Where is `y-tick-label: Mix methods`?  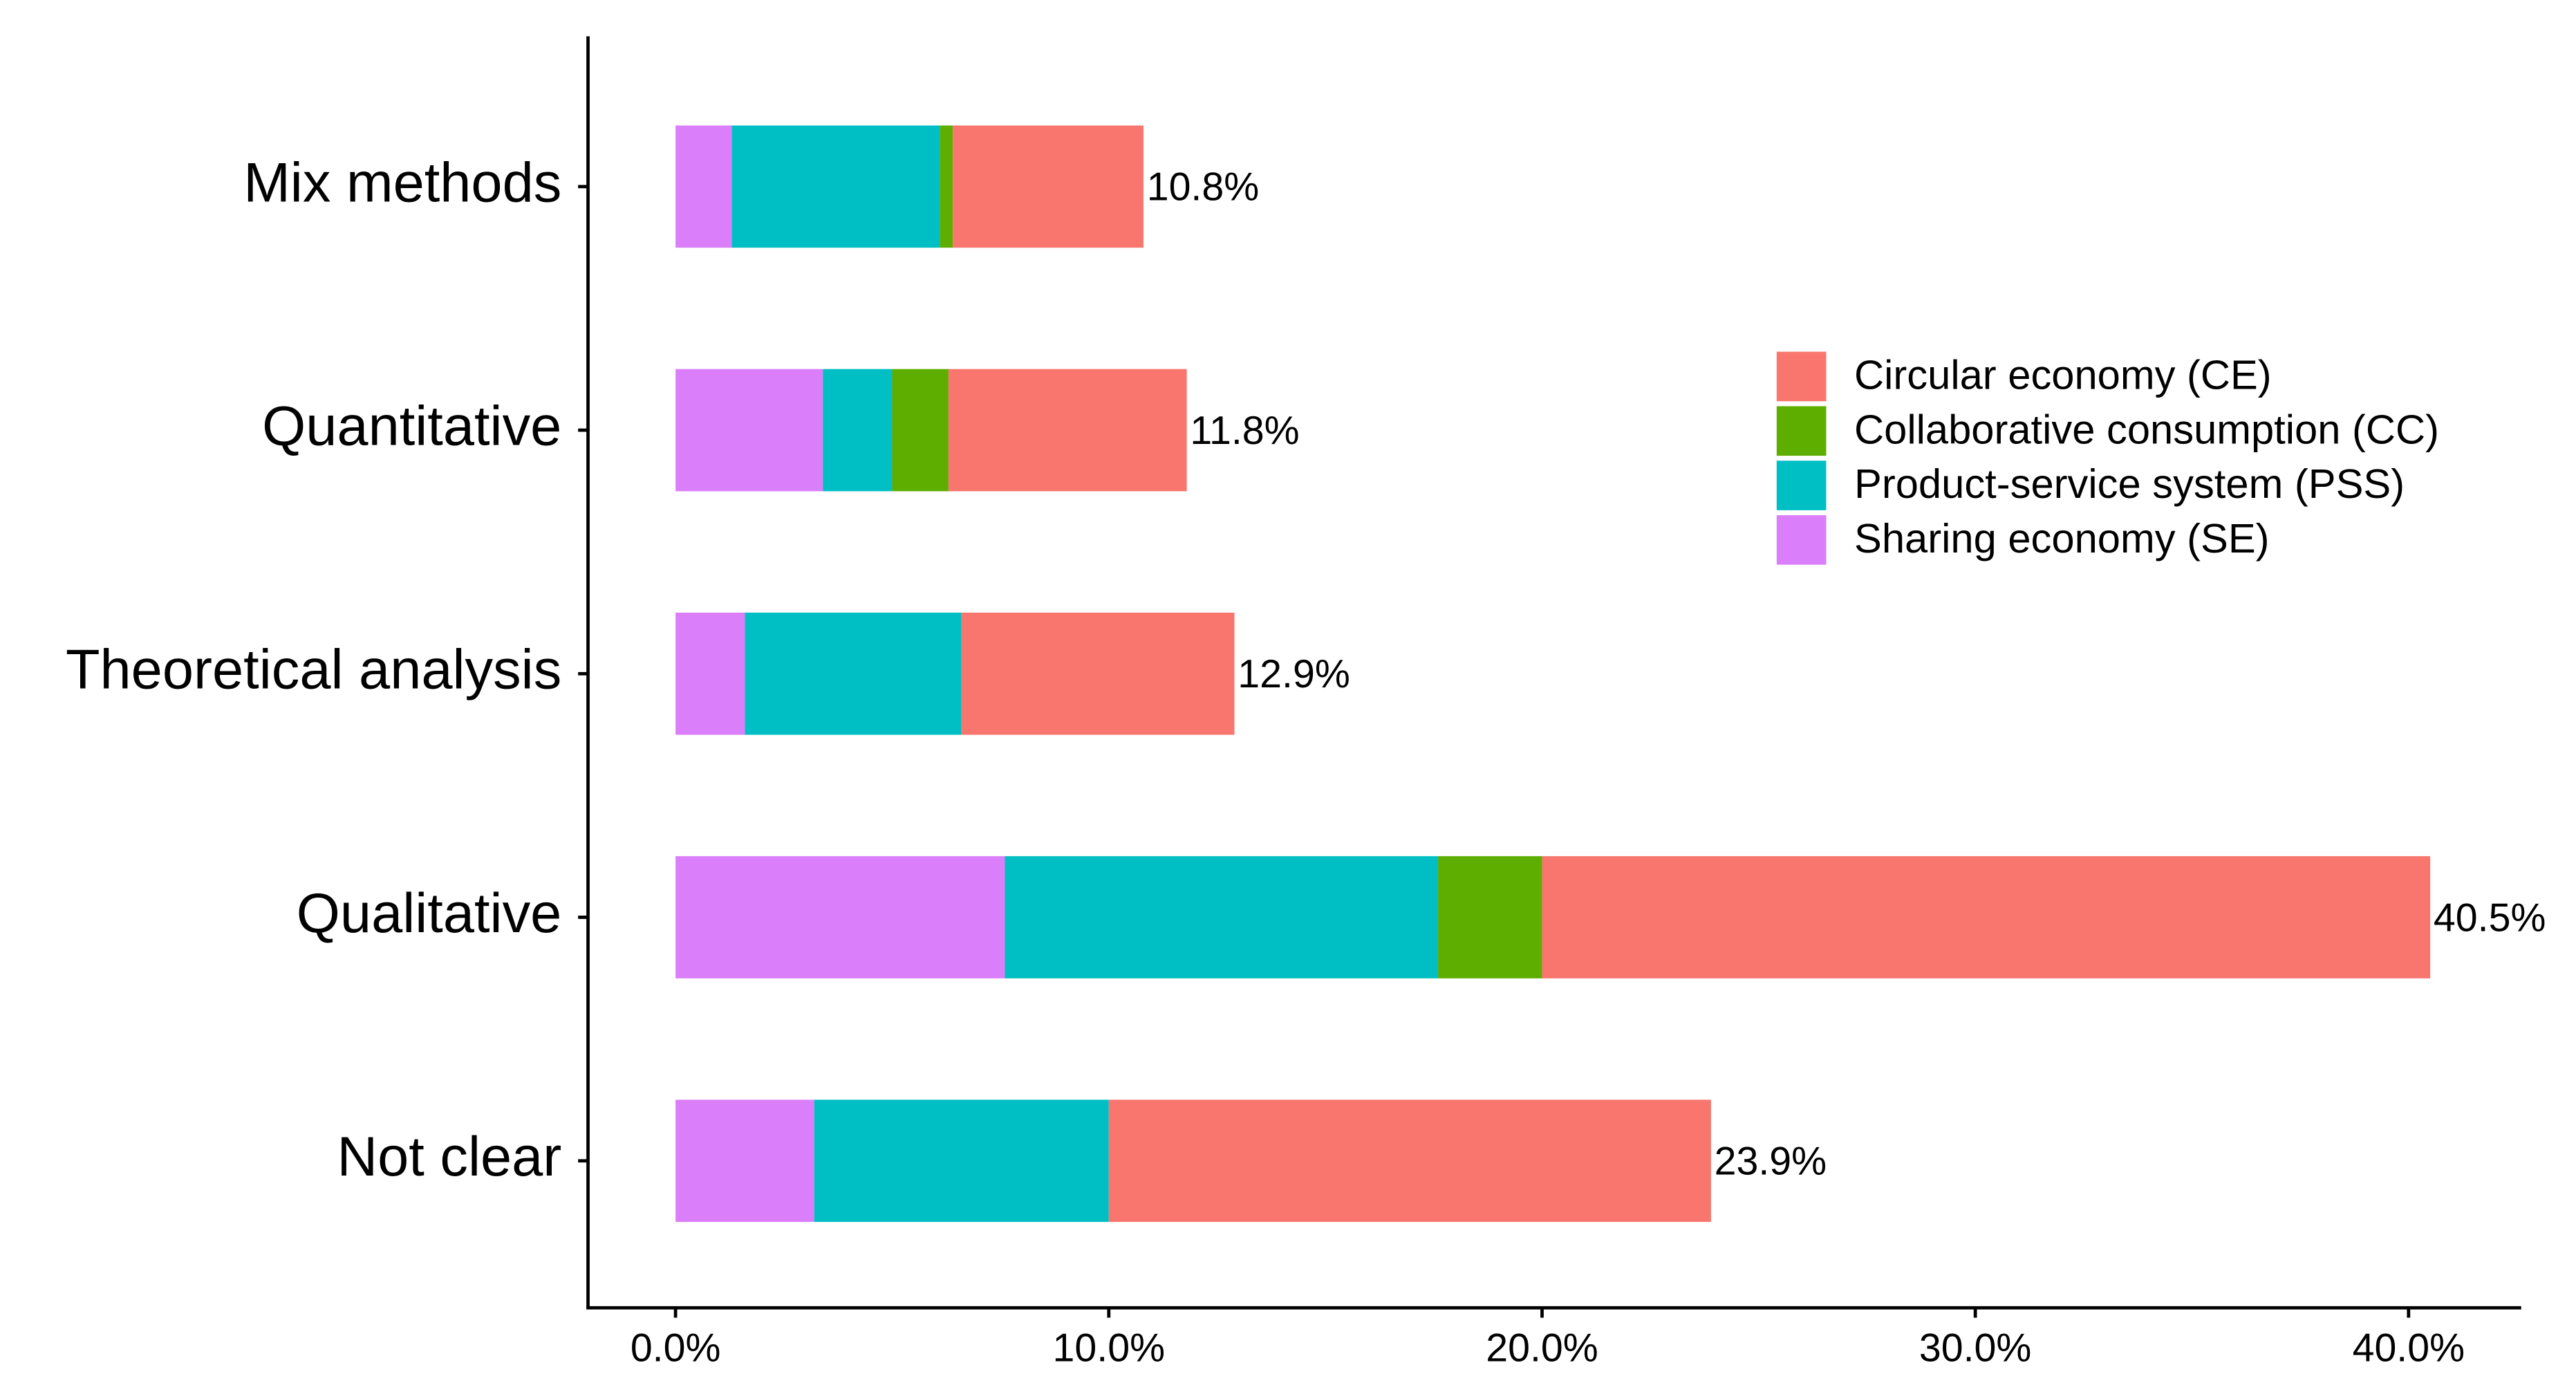 y-tick-label: Mix methods is located at coordinates (402, 182).